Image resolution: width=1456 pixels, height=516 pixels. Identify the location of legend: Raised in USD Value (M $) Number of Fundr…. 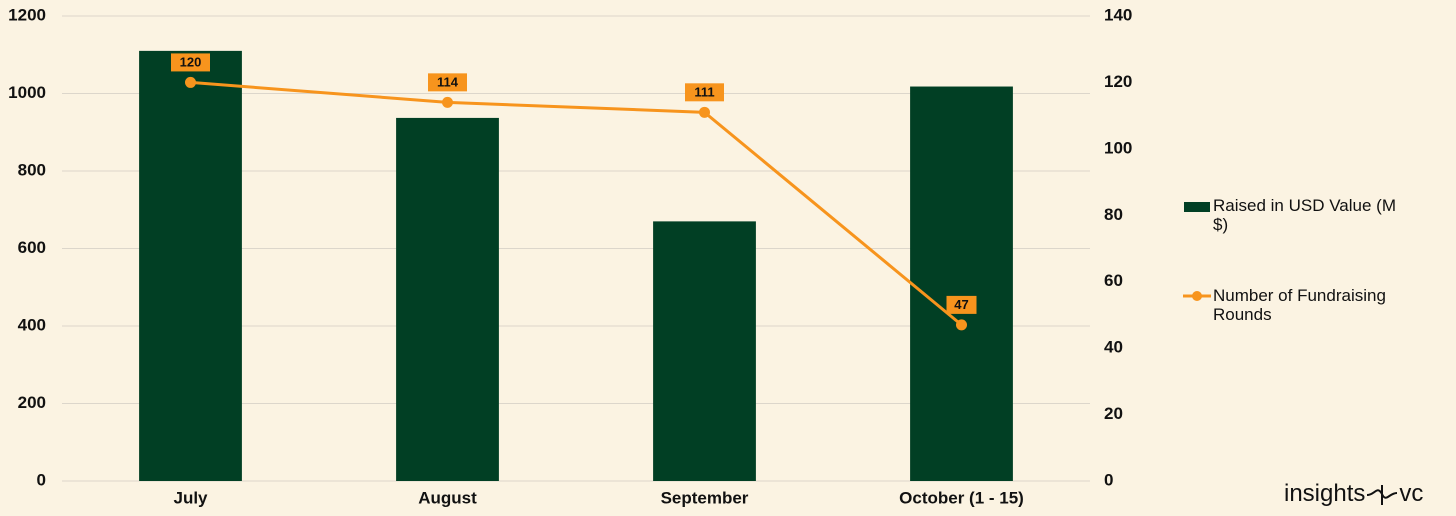
(1318, 286).